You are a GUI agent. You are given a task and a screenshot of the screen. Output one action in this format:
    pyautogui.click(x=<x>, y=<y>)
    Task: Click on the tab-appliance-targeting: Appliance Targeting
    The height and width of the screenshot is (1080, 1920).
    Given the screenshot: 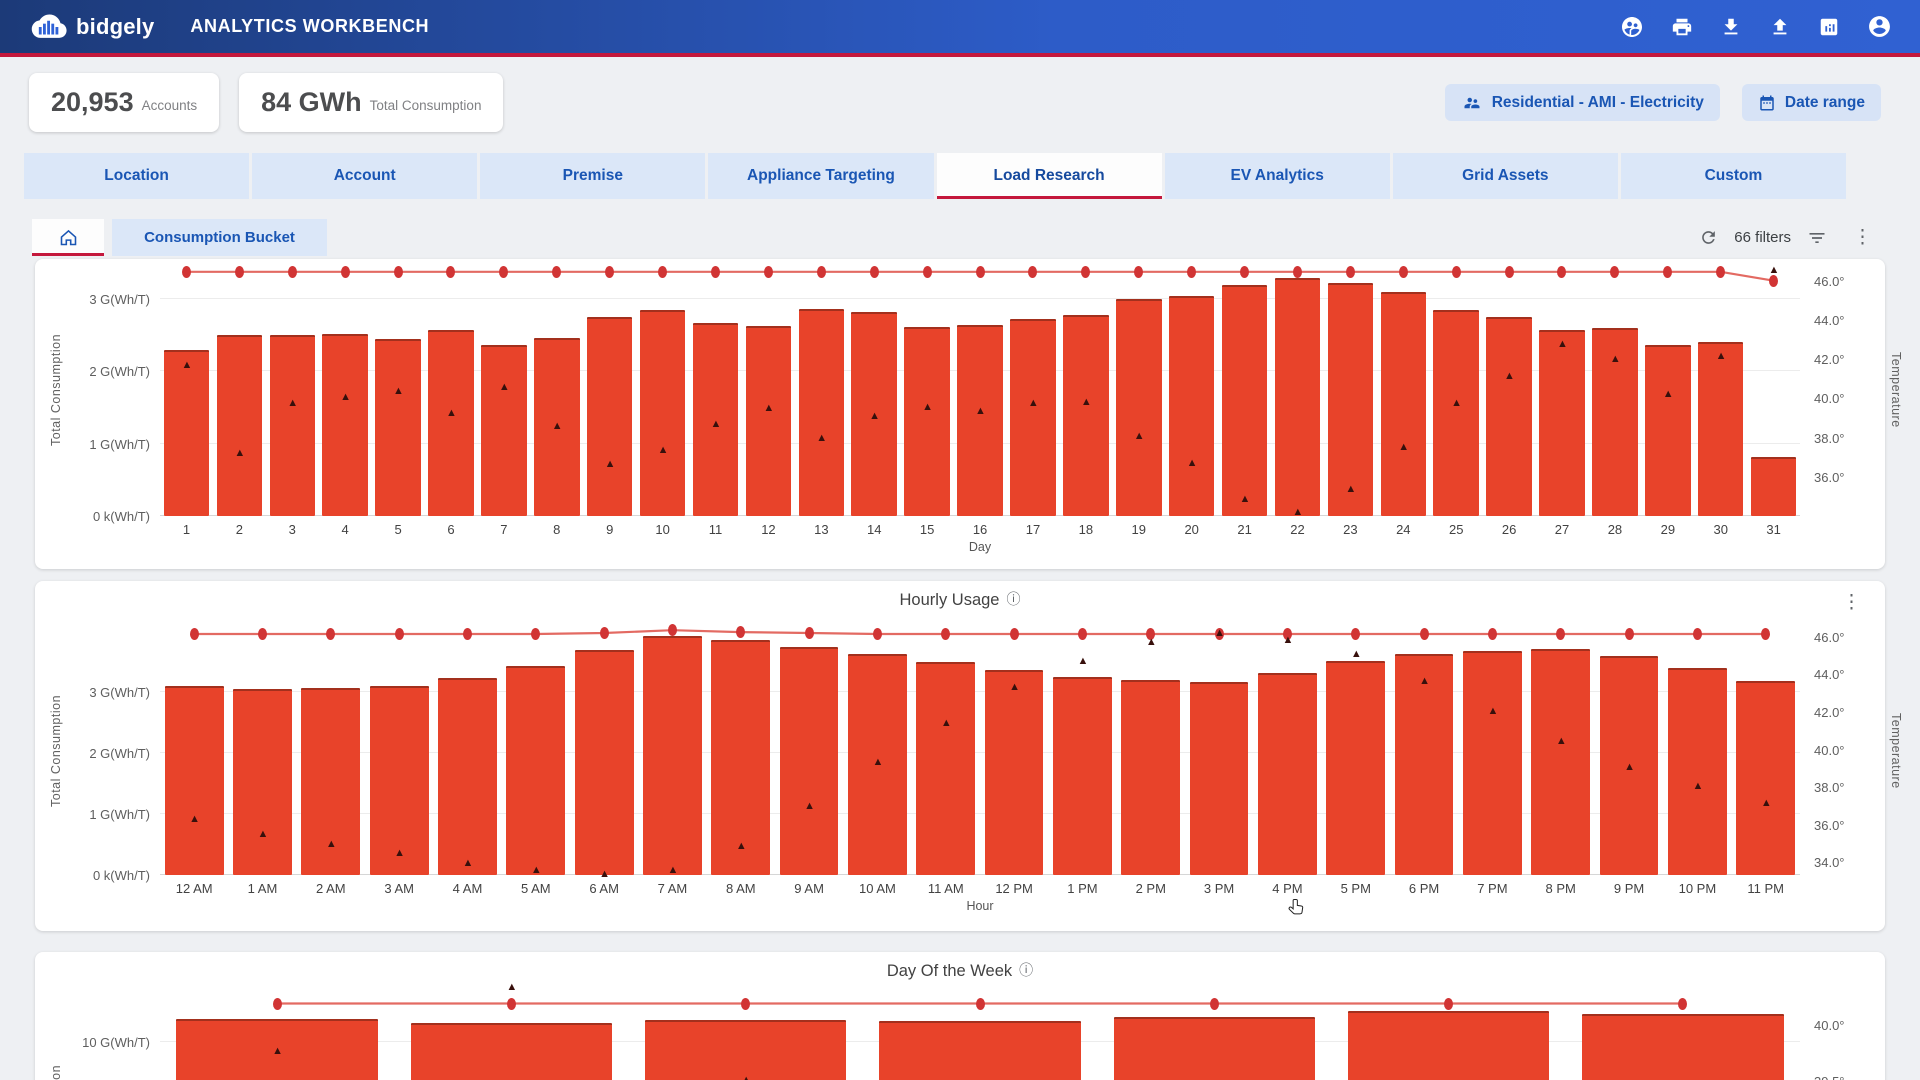 What is the action you would take?
    pyautogui.click(x=821, y=176)
    